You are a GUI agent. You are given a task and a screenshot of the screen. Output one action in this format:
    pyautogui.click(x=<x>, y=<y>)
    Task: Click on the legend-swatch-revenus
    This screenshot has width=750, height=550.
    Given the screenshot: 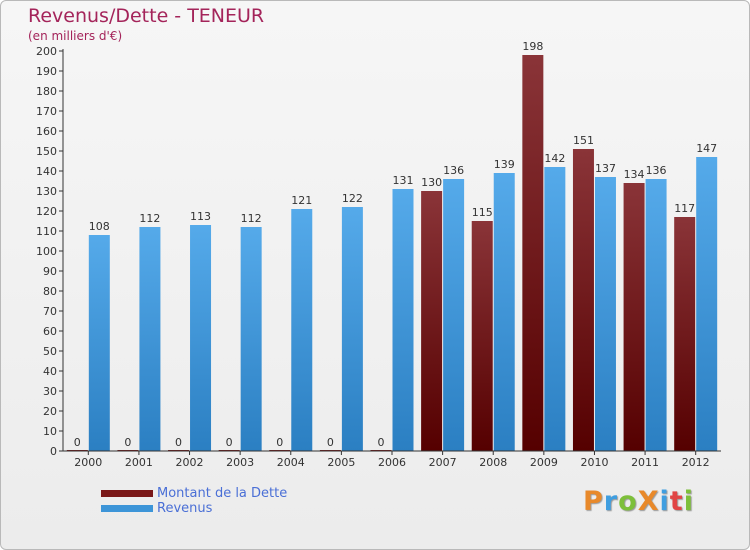 What is the action you would take?
    pyautogui.click(x=127, y=508)
    